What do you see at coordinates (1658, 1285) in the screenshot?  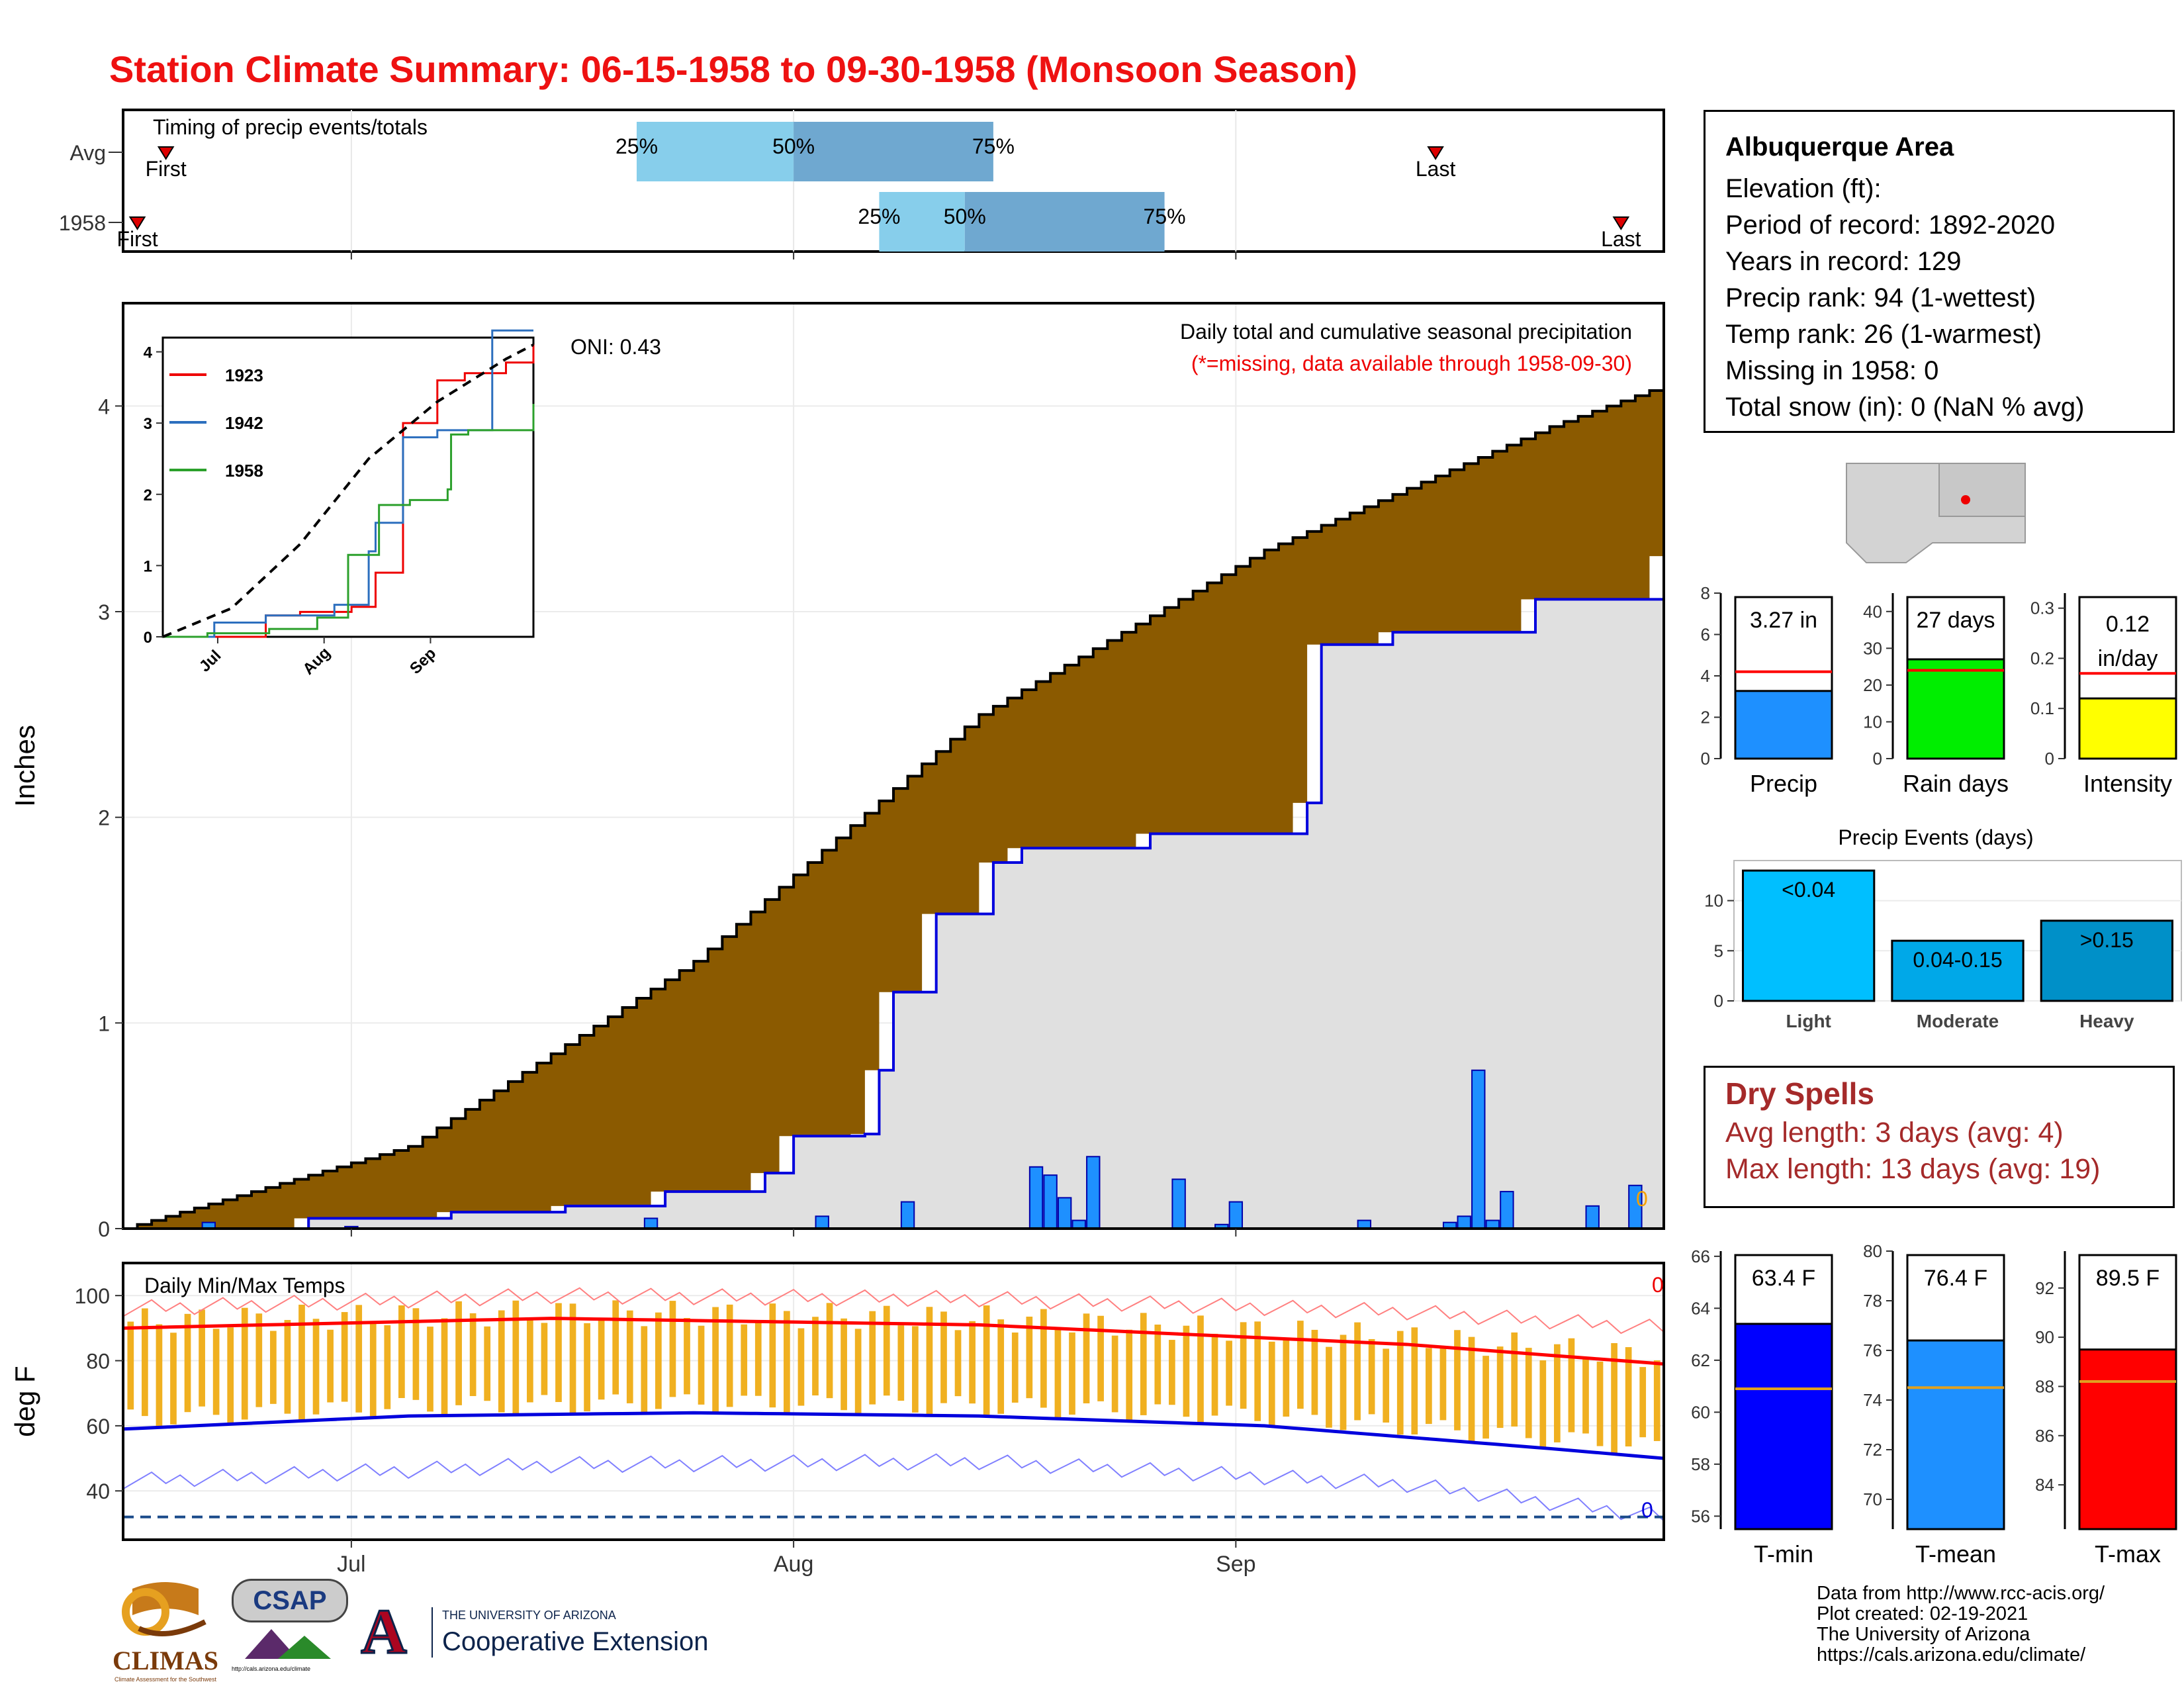 I see `tmax-end-label: 0` at bounding box center [1658, 1285].